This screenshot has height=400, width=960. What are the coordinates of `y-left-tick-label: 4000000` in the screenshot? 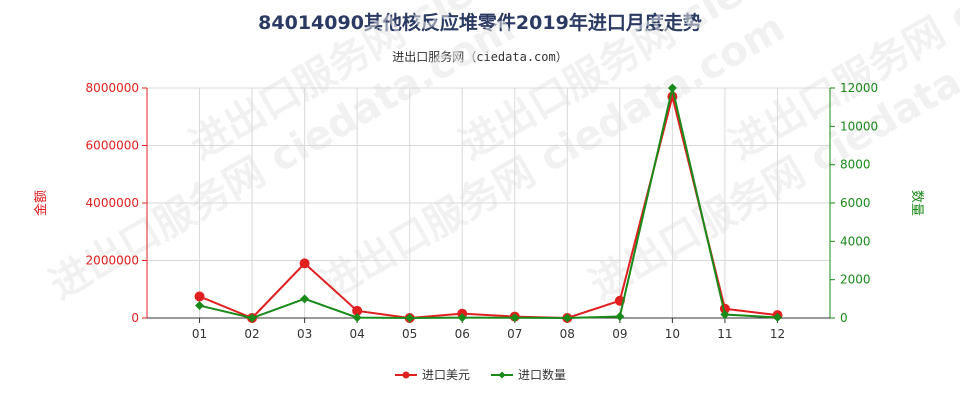 It's located at (112, 203).